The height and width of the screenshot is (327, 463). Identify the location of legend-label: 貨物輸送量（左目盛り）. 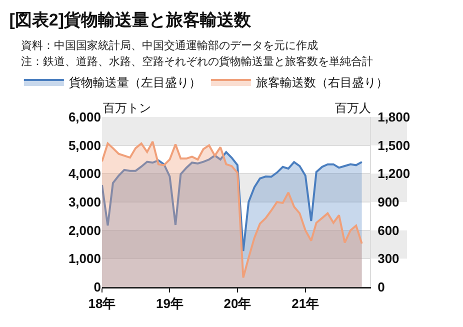
(134, 83).